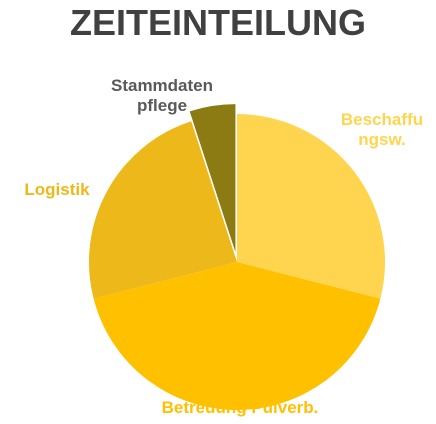  I want to click on slice-label: Stammdatenpflege, so click(162, 95).